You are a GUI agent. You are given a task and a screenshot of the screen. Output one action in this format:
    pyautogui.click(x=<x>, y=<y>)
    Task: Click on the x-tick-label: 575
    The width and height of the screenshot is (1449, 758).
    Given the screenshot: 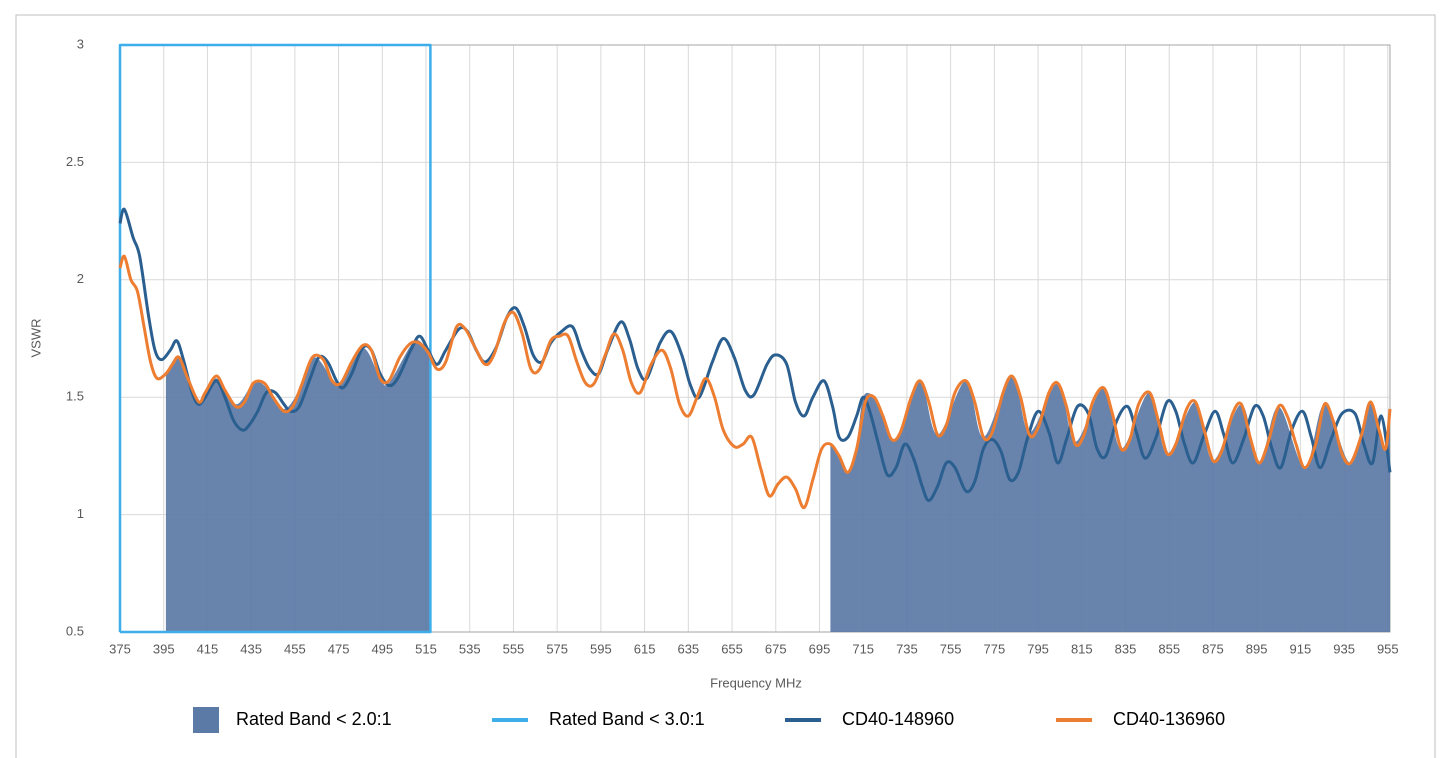 What is the action you would take?
    pyautogui.click(x=557, y=648)
    